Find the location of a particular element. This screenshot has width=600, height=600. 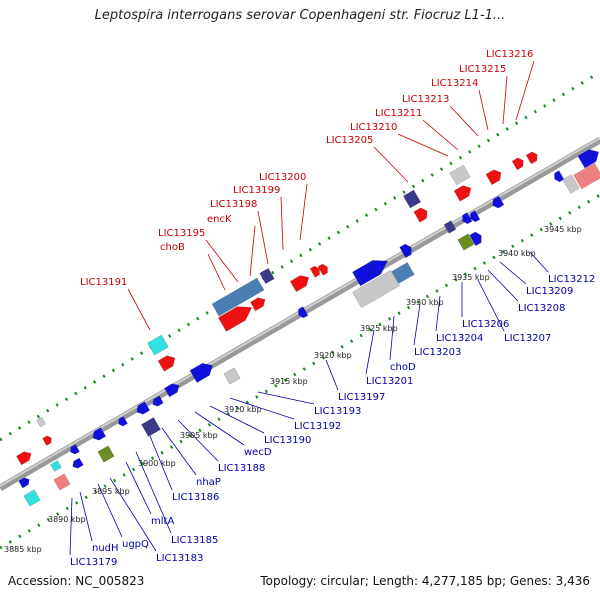

scale-tick-label: 3900 kbp is located at coordinates (157, 463).